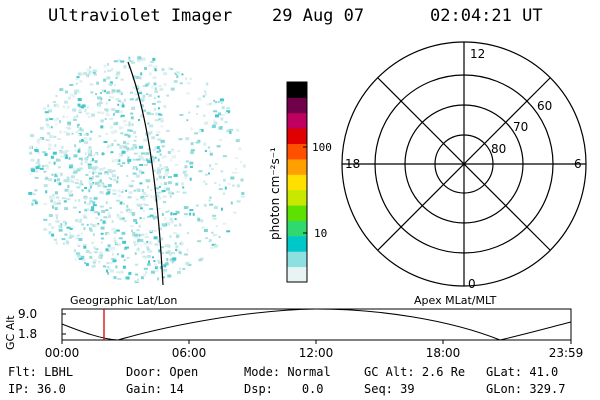  I want to click on colorbar-segment, so click(297, 228).